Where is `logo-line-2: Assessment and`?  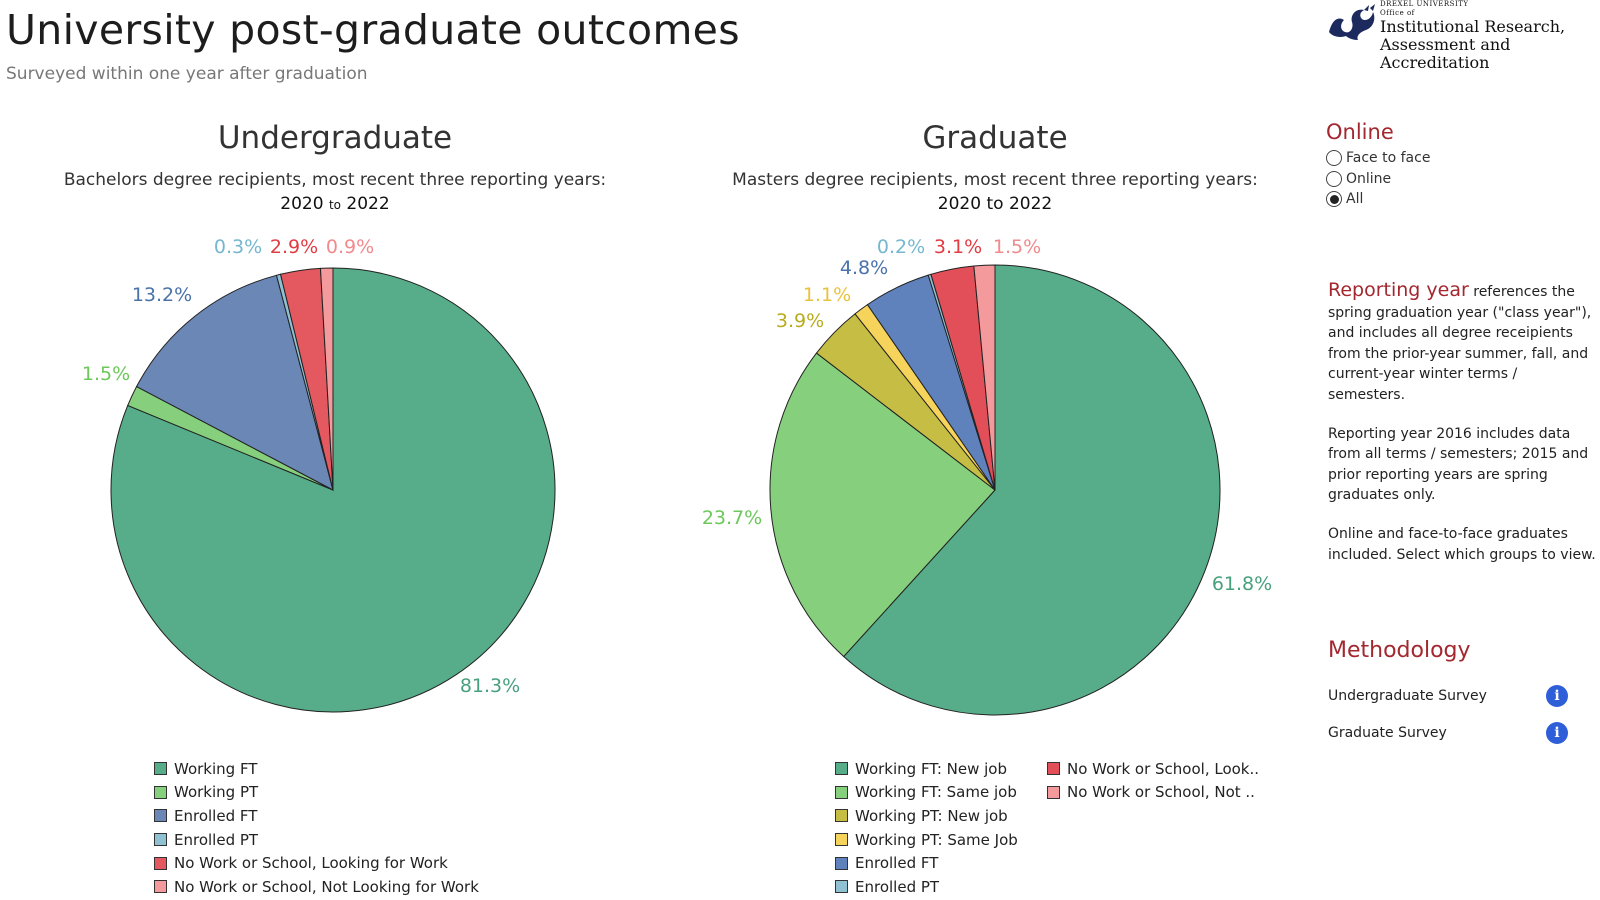 logo-line-2: Assessment and is located at coordinates (1445, 44).